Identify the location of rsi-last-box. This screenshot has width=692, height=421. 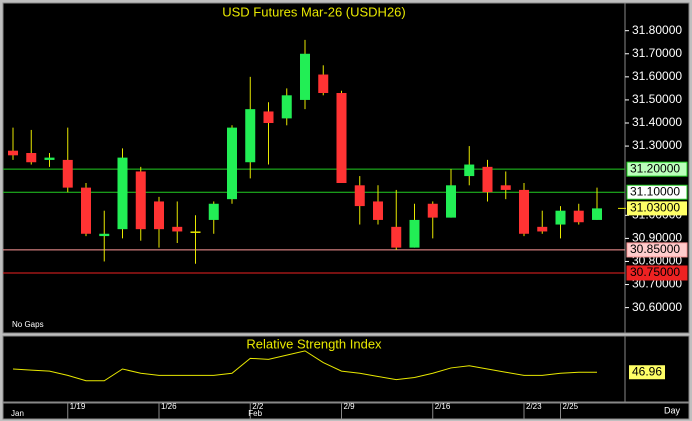
(647, 372).